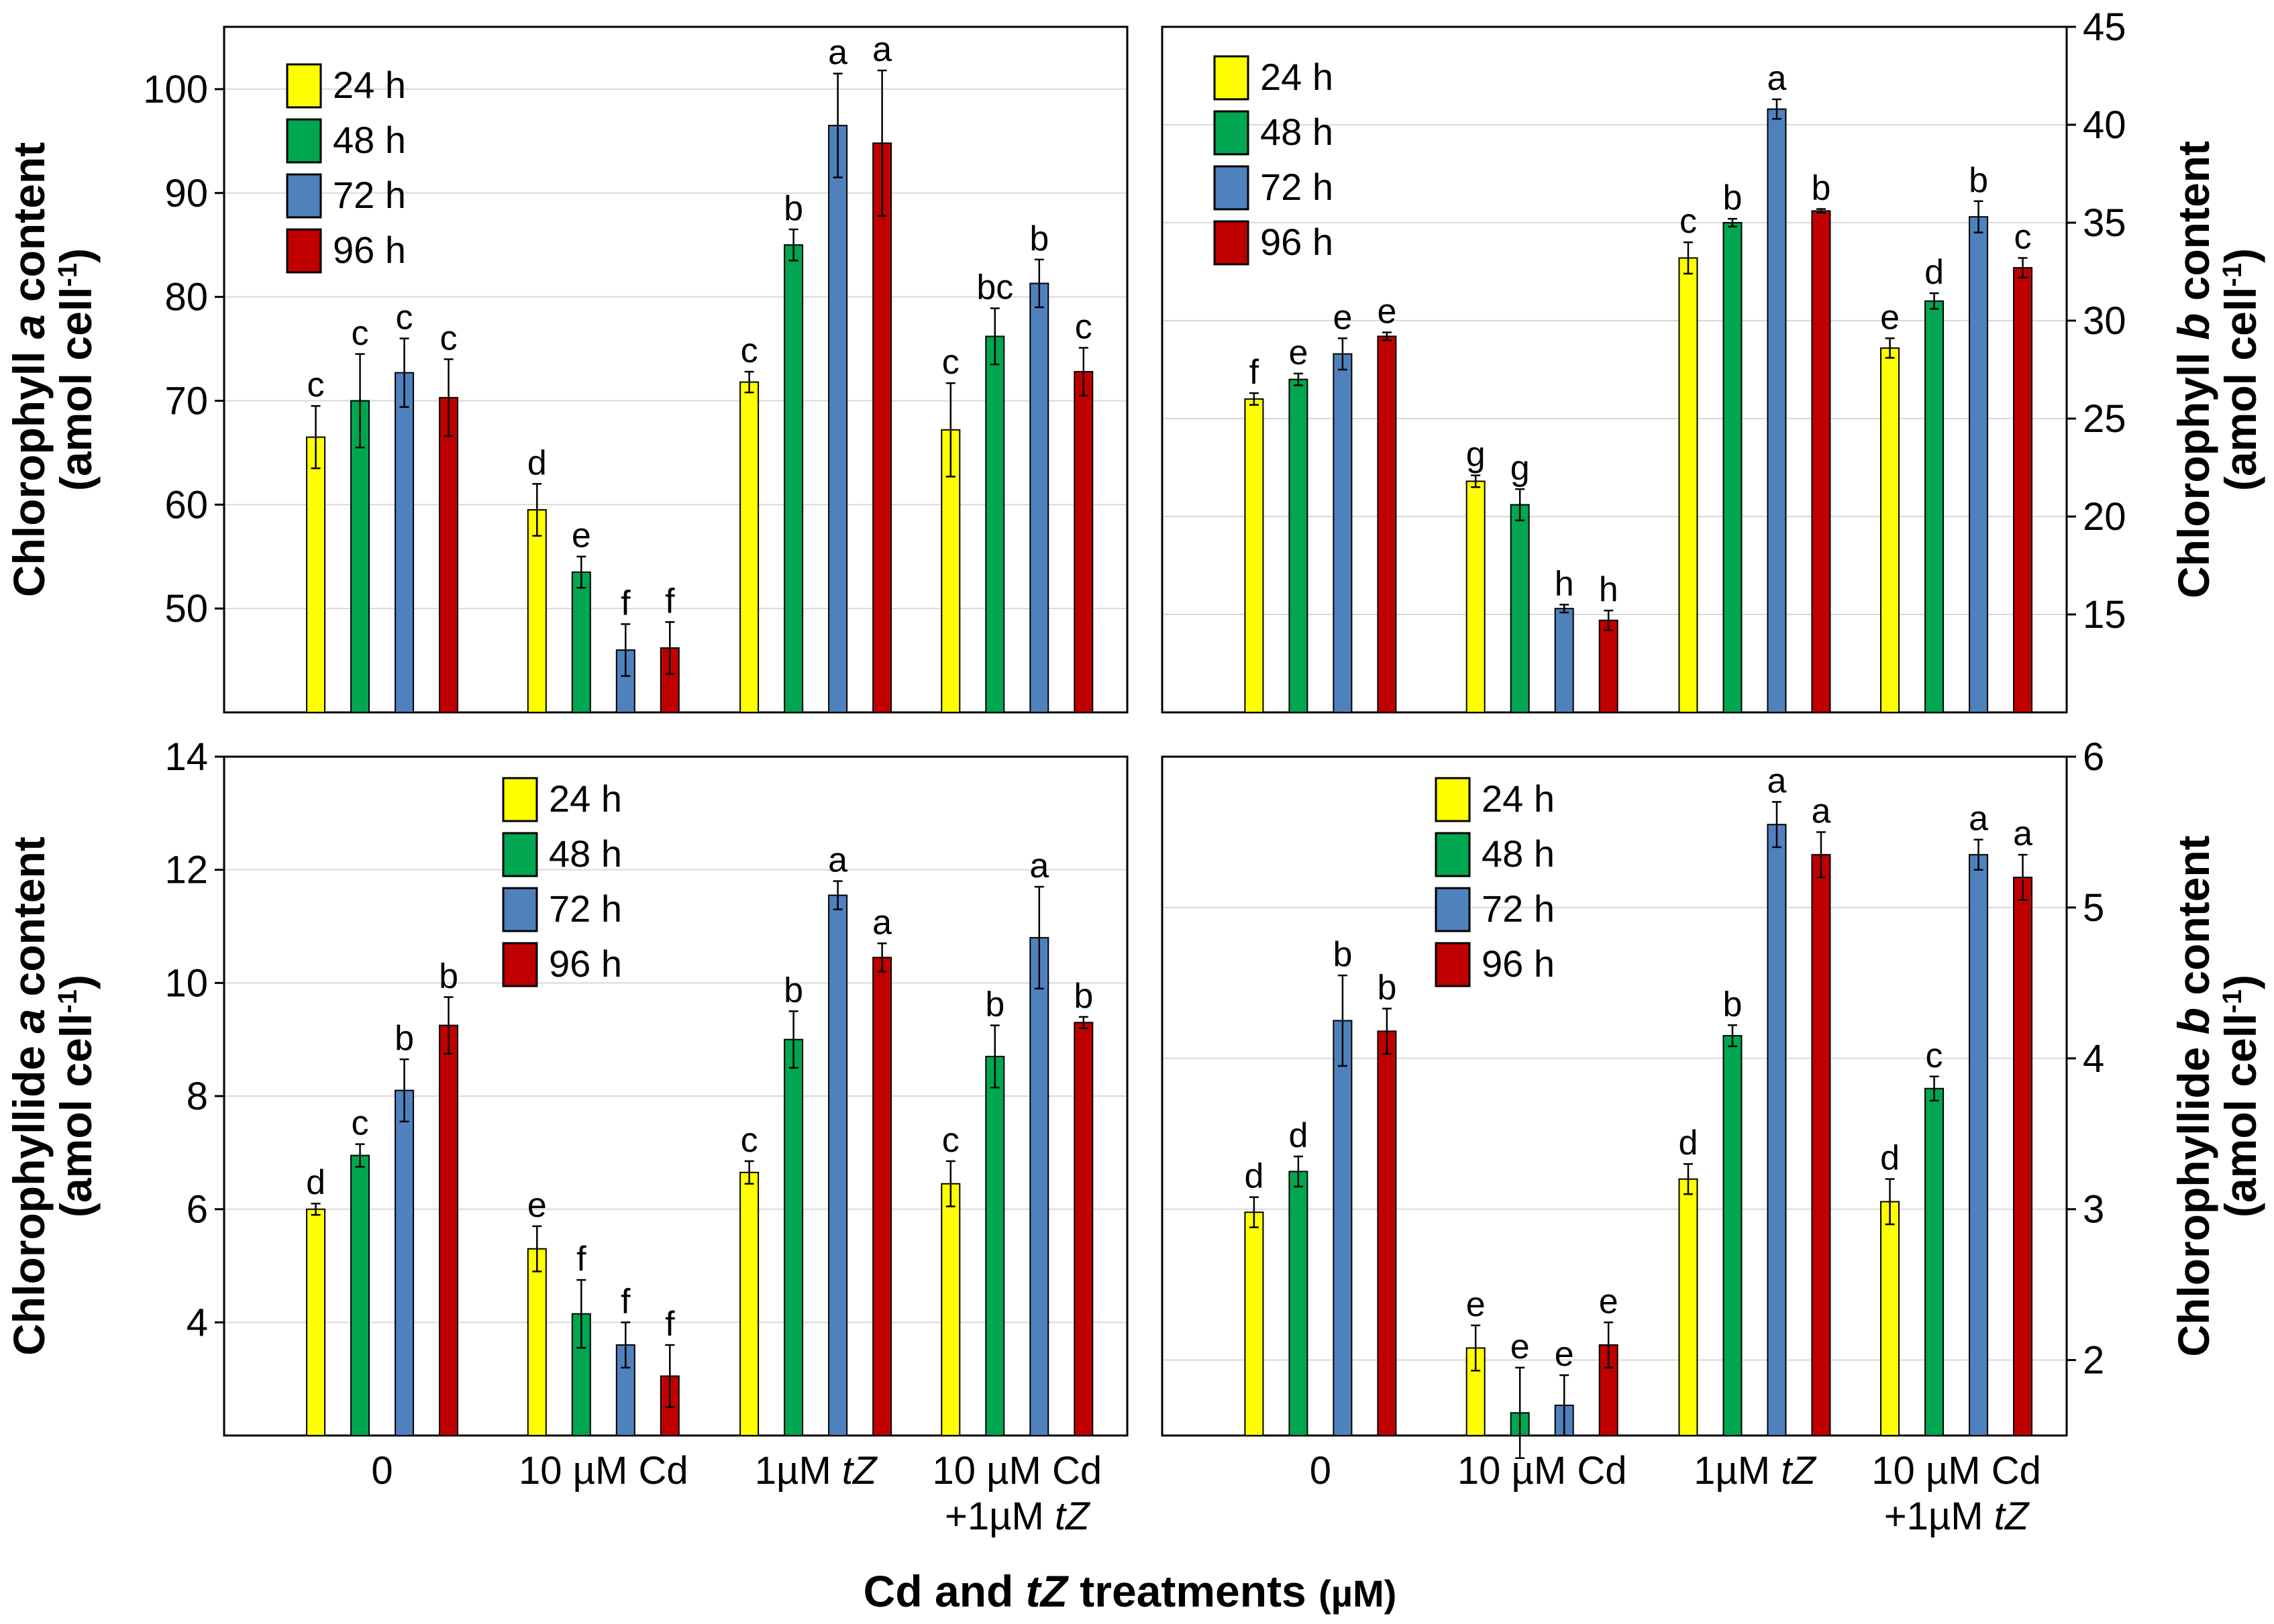 Image resolution: width=2274 pixels, height=1624 pixels. I want to click on y-tick-label: 80, so click(186, 297).